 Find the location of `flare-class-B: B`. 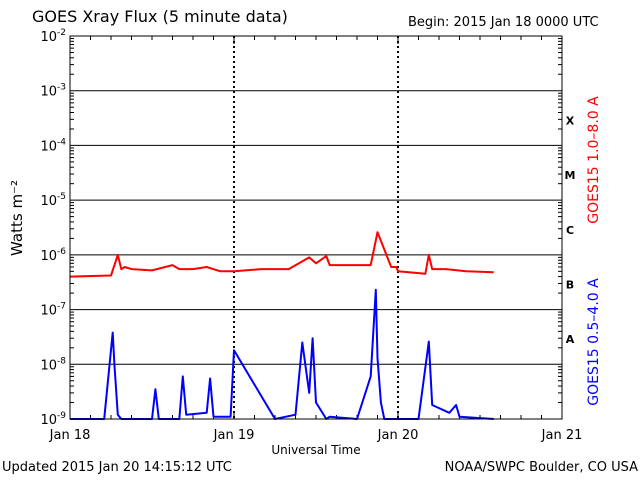

flare-class-B: B is located at coordinates (570, 284).